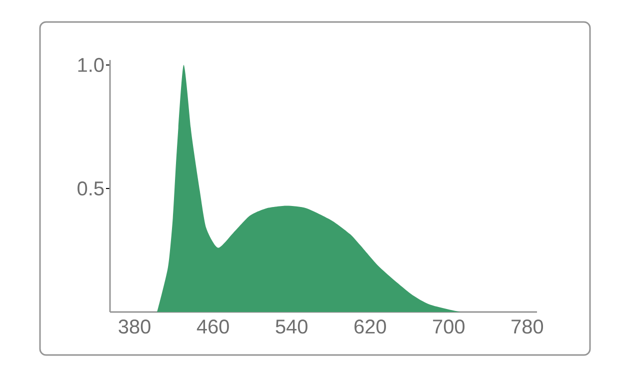 Image resolution: width=631 pixels, height=387 pixels. What do you see at coordinates (91, 65) in the screenshot?
I see `y-tick-label: 1.0` at bounding box center [91, 65].